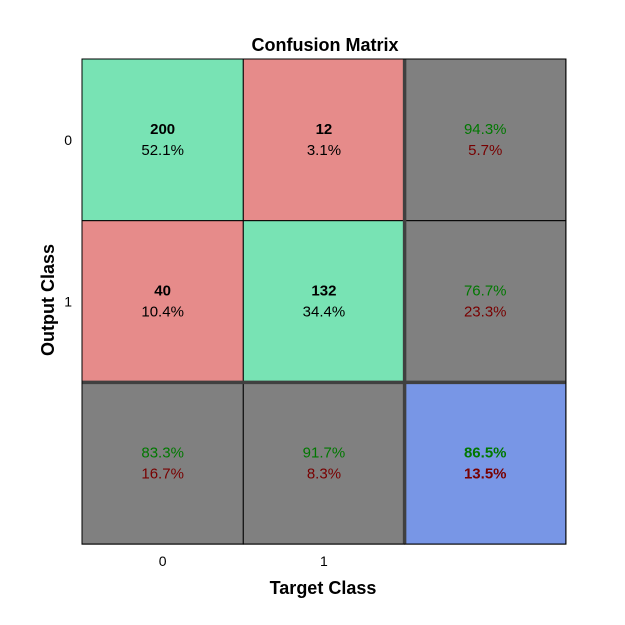 The height and width of the screenshot is (625, 625). I want to click on cell-percent: 10.4%, so click(162, 312).